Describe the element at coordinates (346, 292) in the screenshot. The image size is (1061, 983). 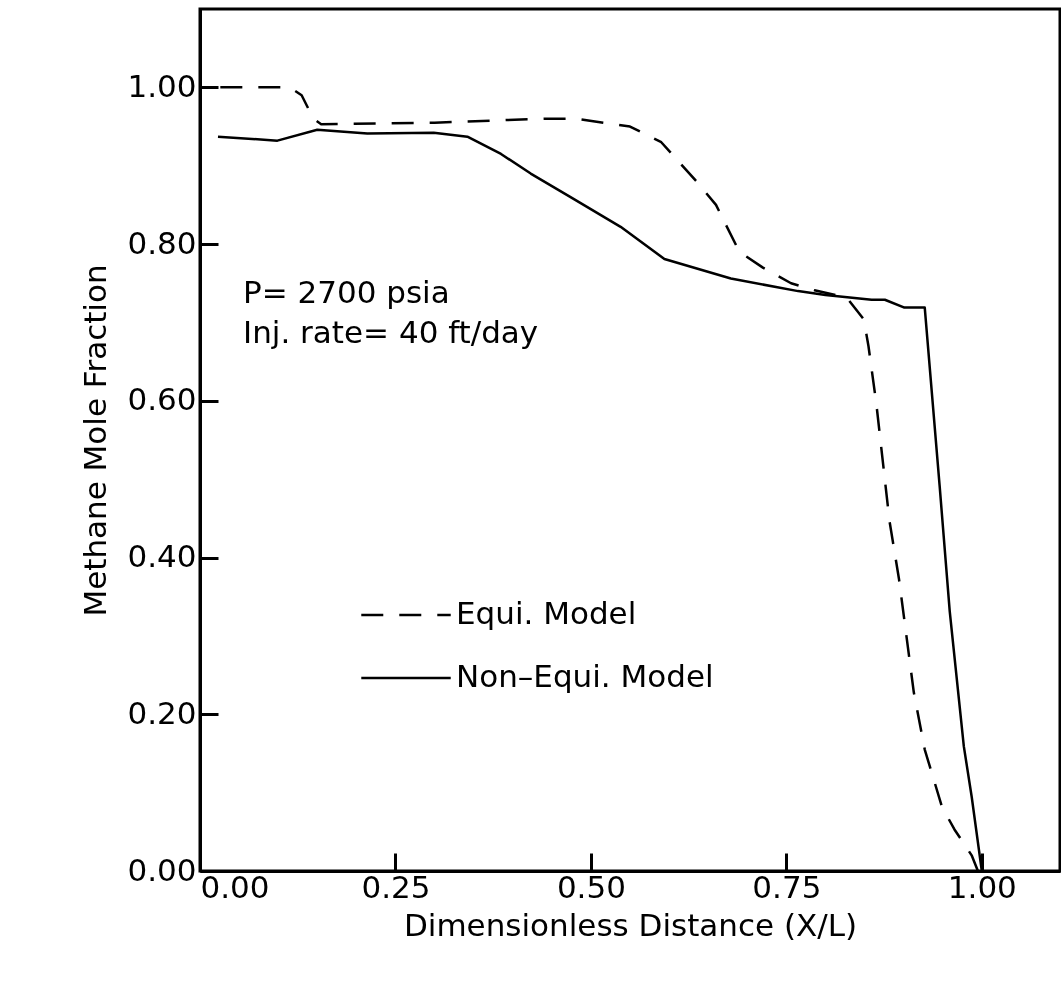
I see `annotation: P= 2700 psia` at that location.